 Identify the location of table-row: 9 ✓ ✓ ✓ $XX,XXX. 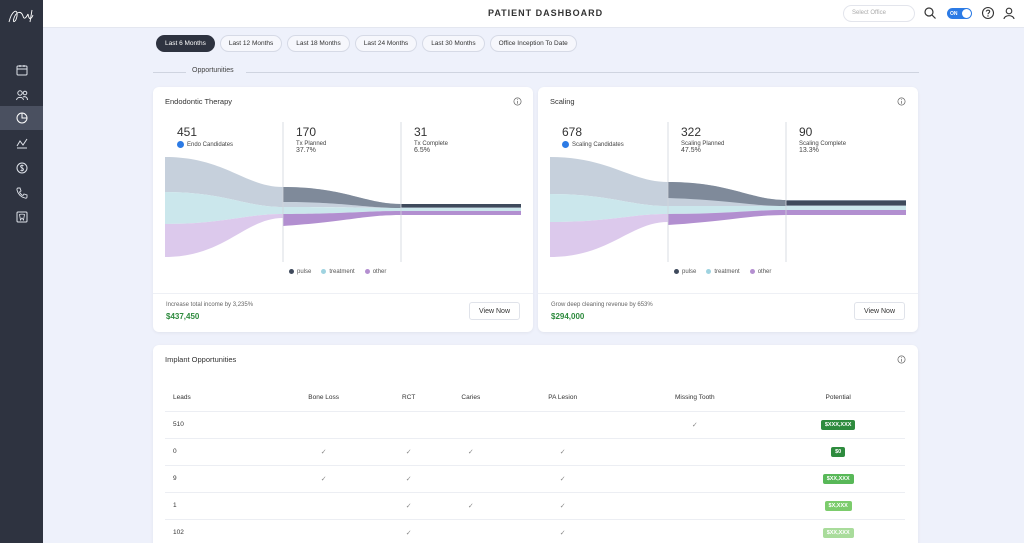
(535, 479).